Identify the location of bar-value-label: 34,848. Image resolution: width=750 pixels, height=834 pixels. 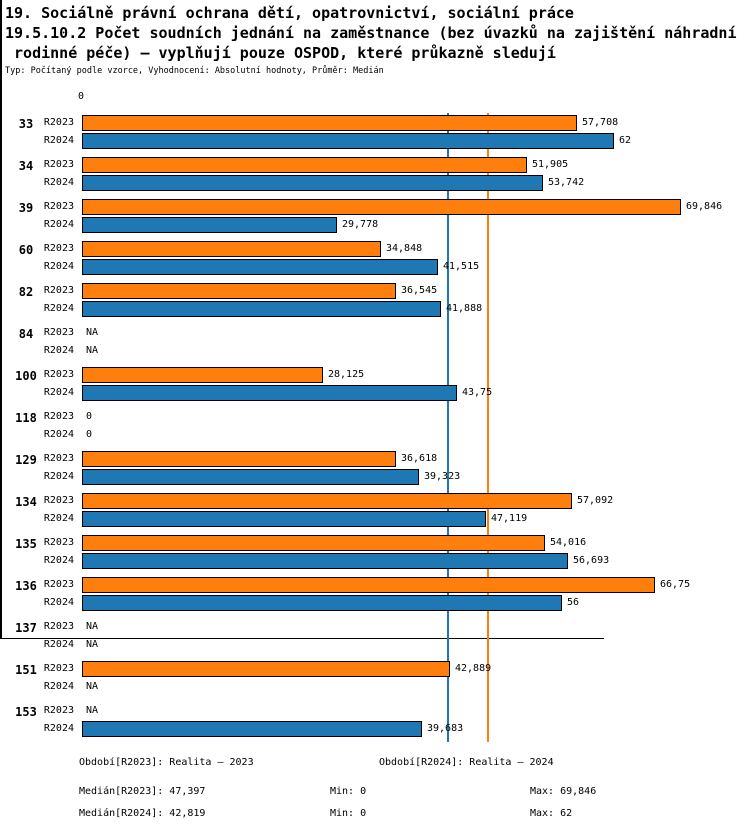
(404, 248).